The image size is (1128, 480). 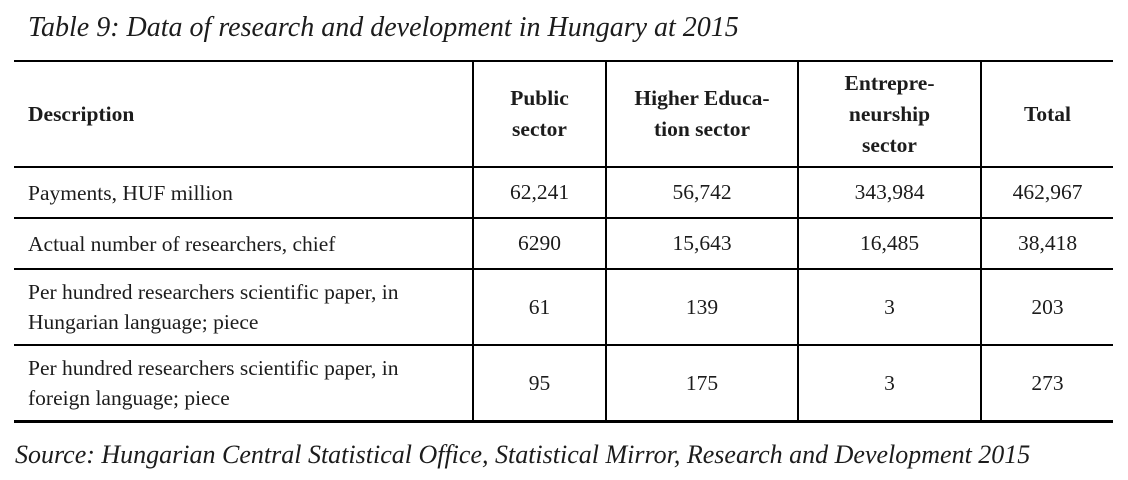 I want to click on cell-total: 203, so click(x=1046, y=307).